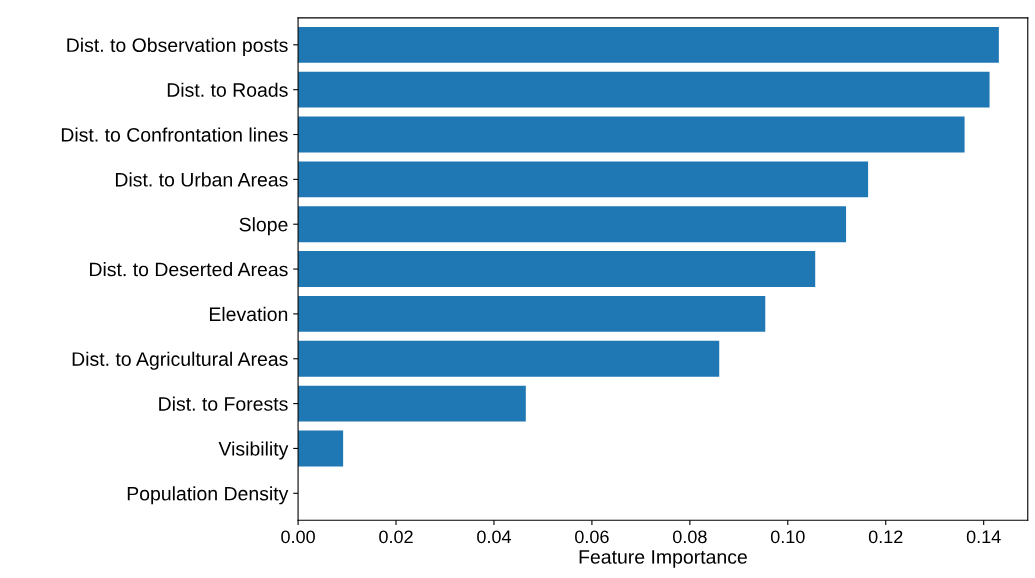 The image size is (1035, 578). What do you see at coordinates (227, 89) in the screenshot?
I see `y-tick-label: Dist. to Roads` at bounding box center [227, 89].